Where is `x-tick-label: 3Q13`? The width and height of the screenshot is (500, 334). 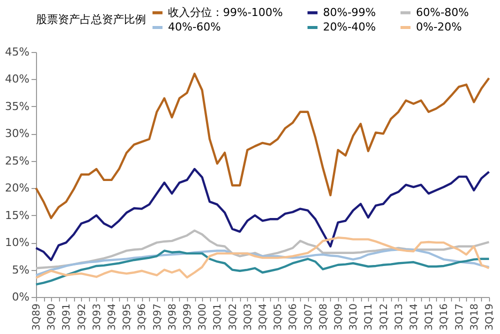
x-tick-label: 3Q13 is located at coordinates (399, 317).